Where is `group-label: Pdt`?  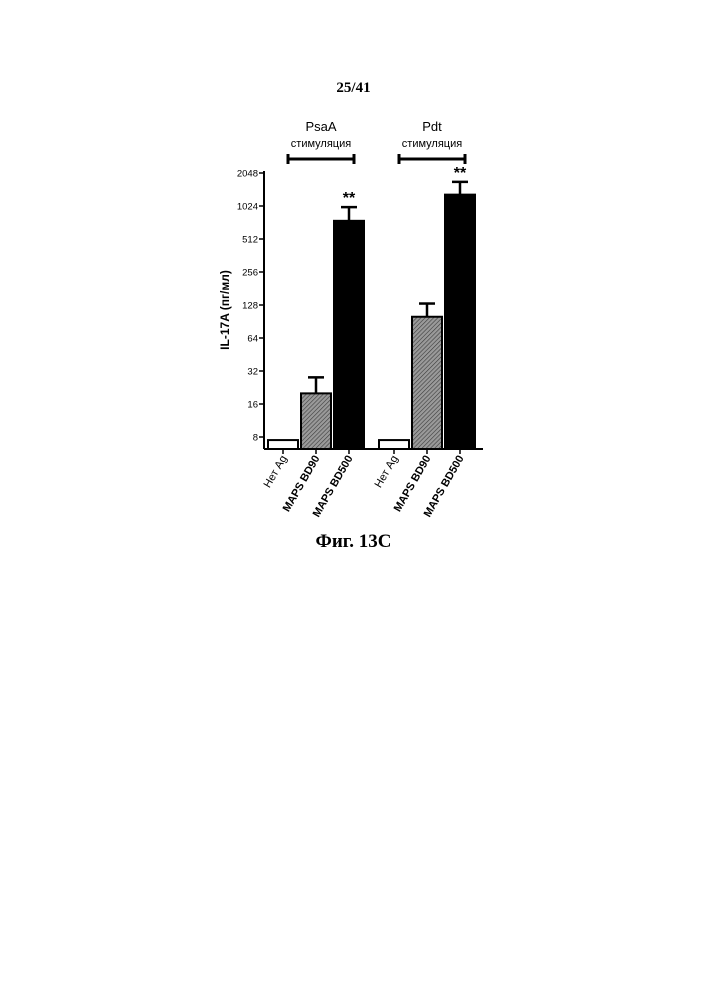
group-label: Pdt is located at coordinates (432, 126).